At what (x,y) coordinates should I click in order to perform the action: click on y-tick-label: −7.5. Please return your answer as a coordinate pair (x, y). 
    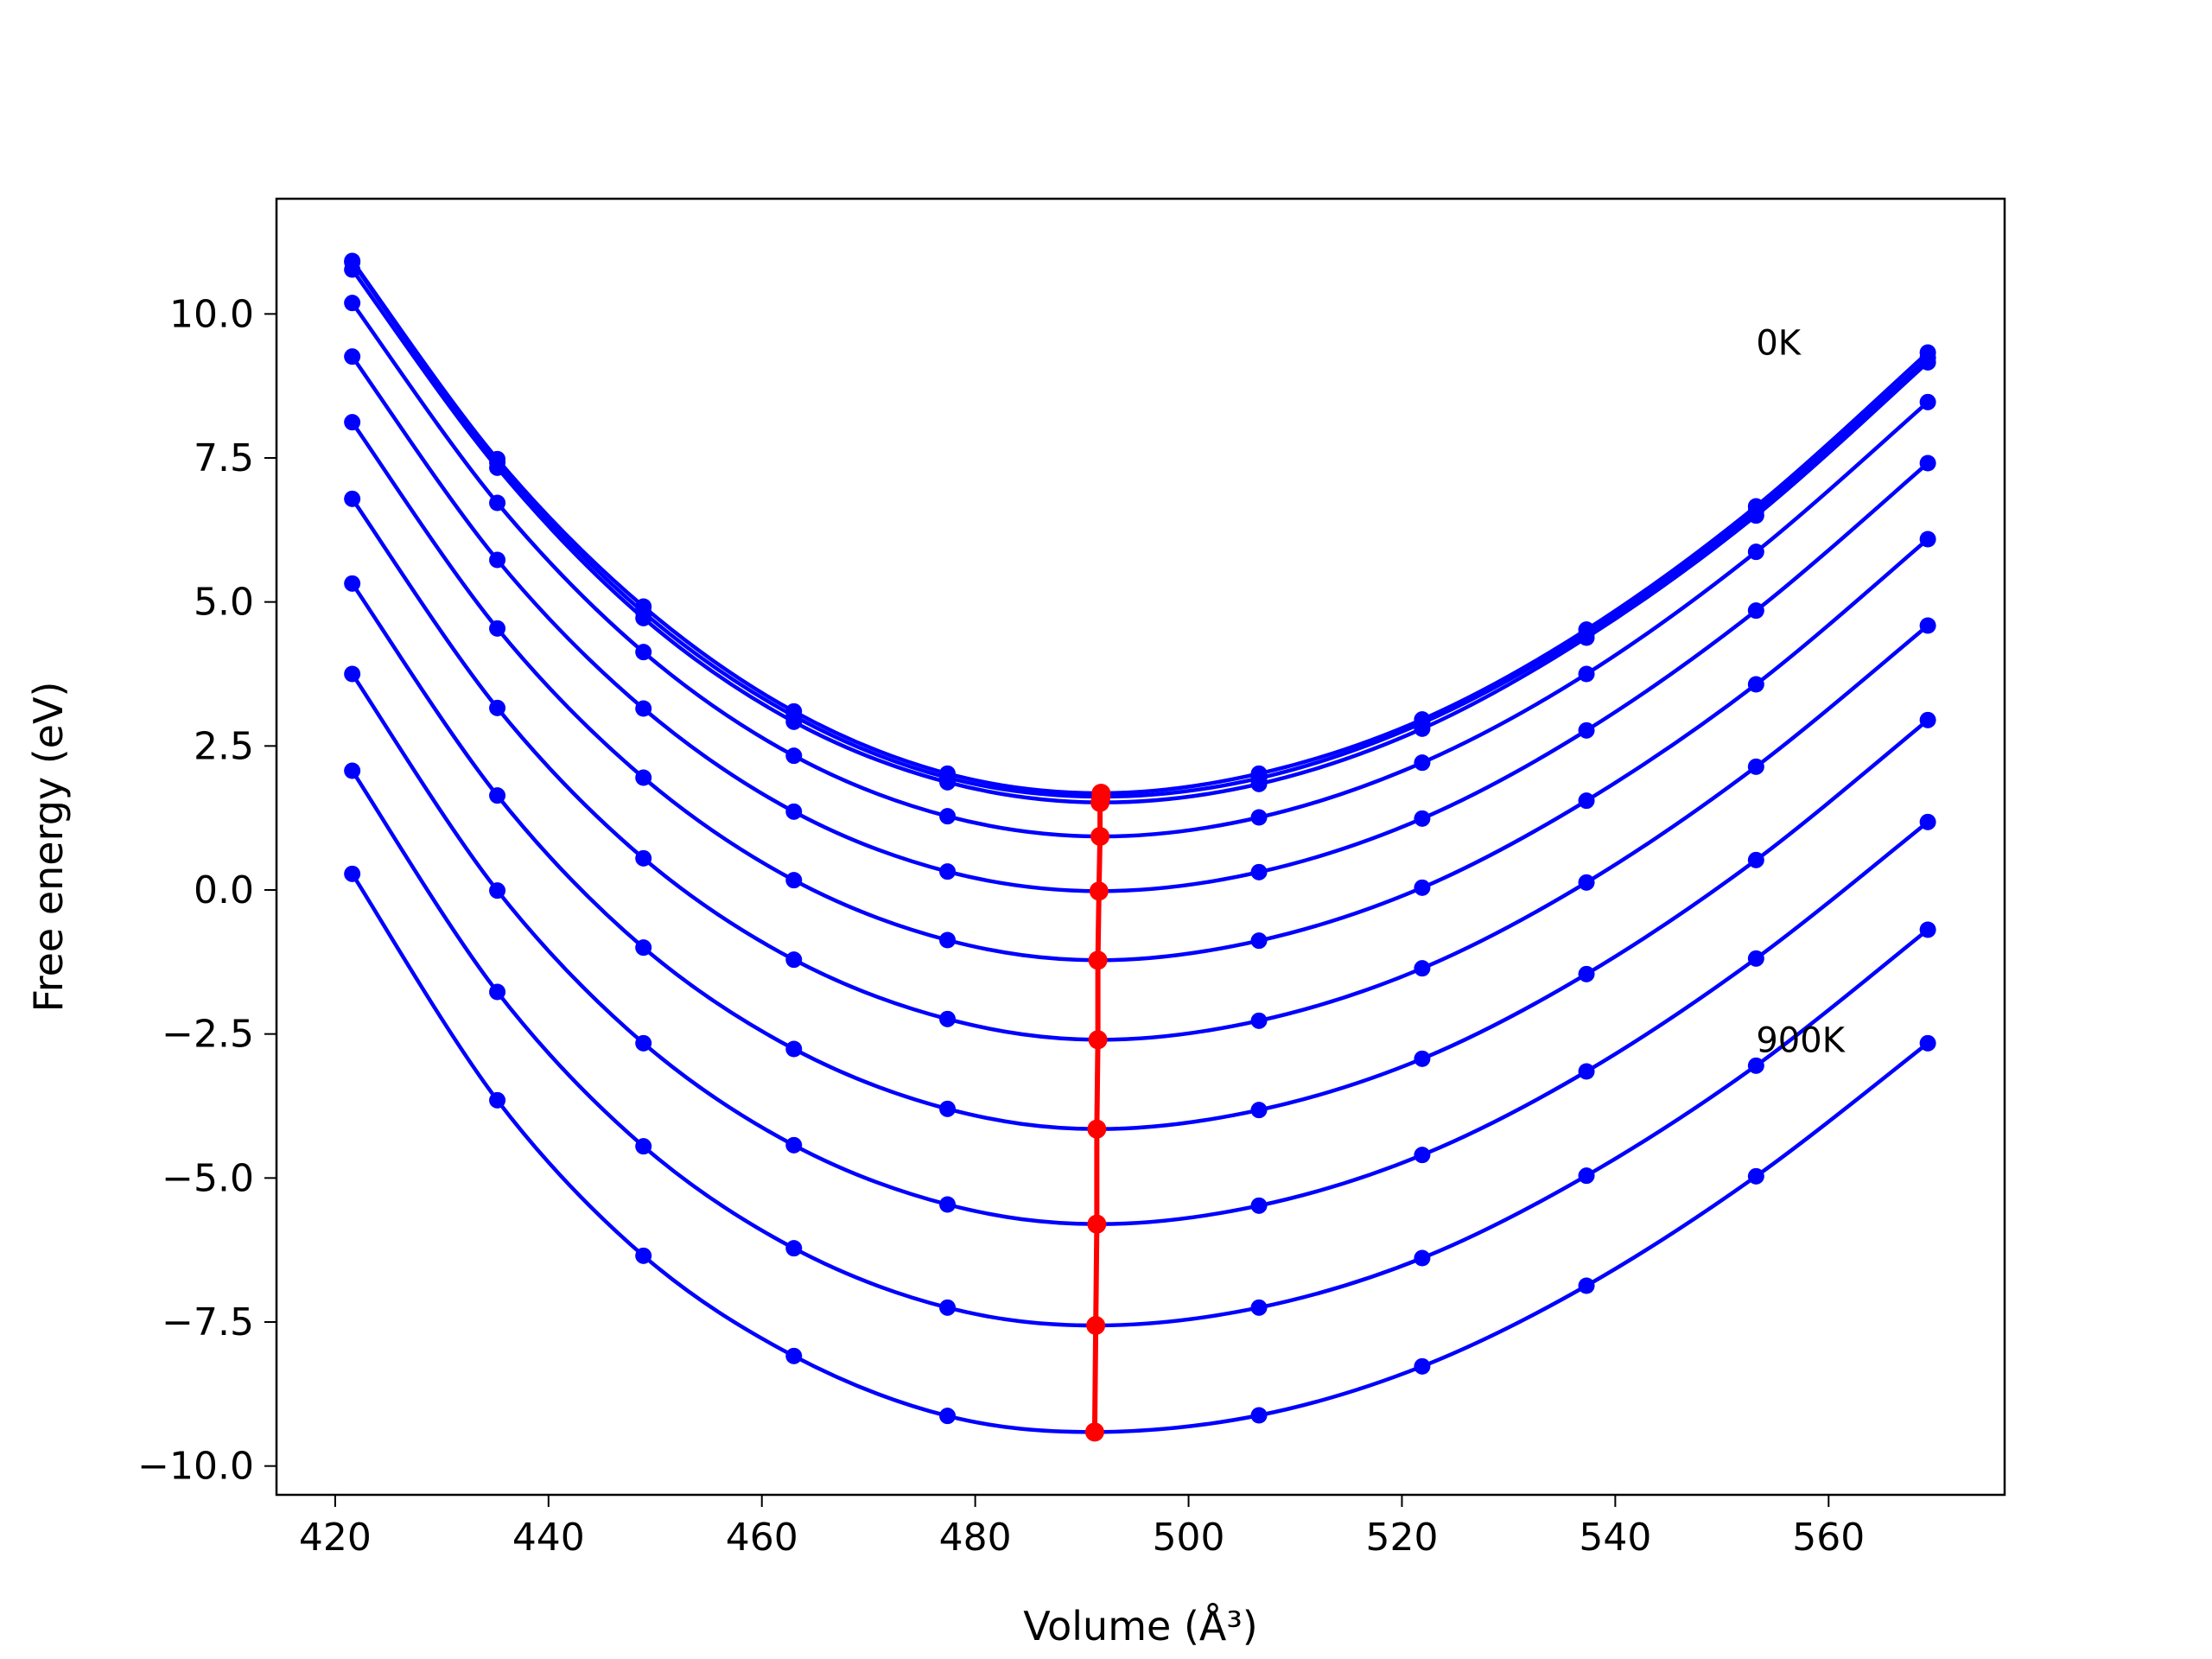
    Looking at the image, I should click on (208, 1322).